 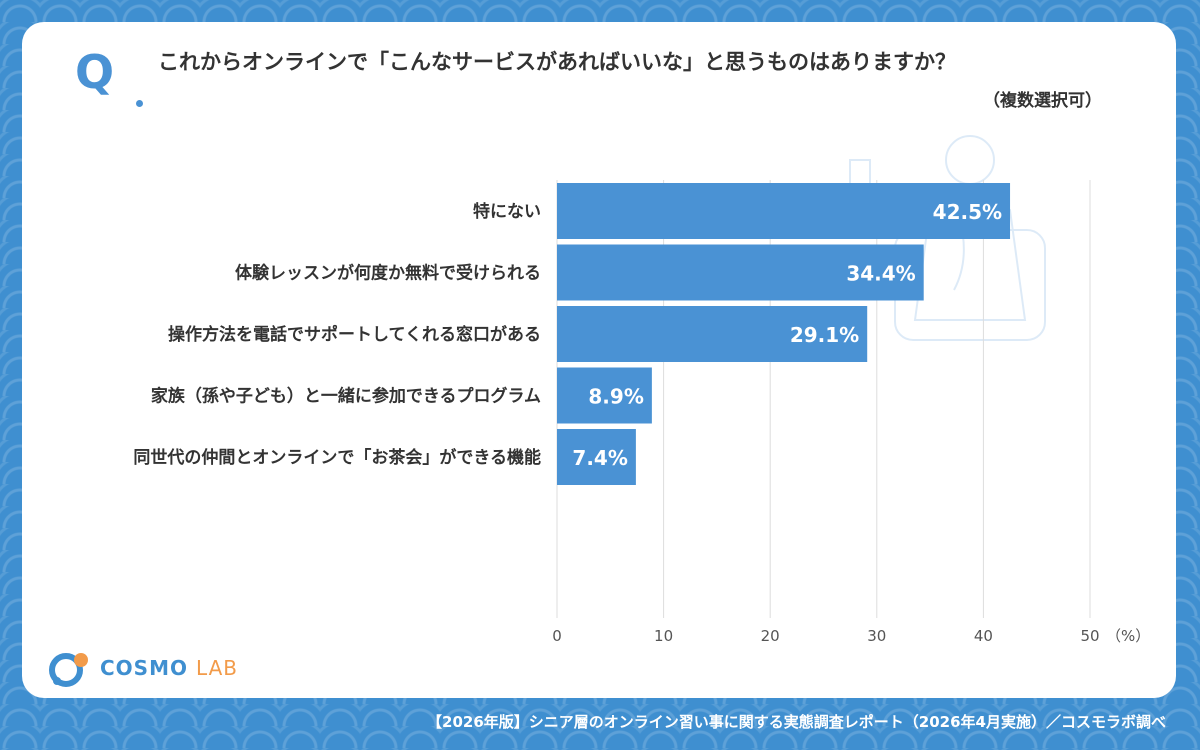 I want to click on x-tick-label: 20, so click(x=770, y=636).